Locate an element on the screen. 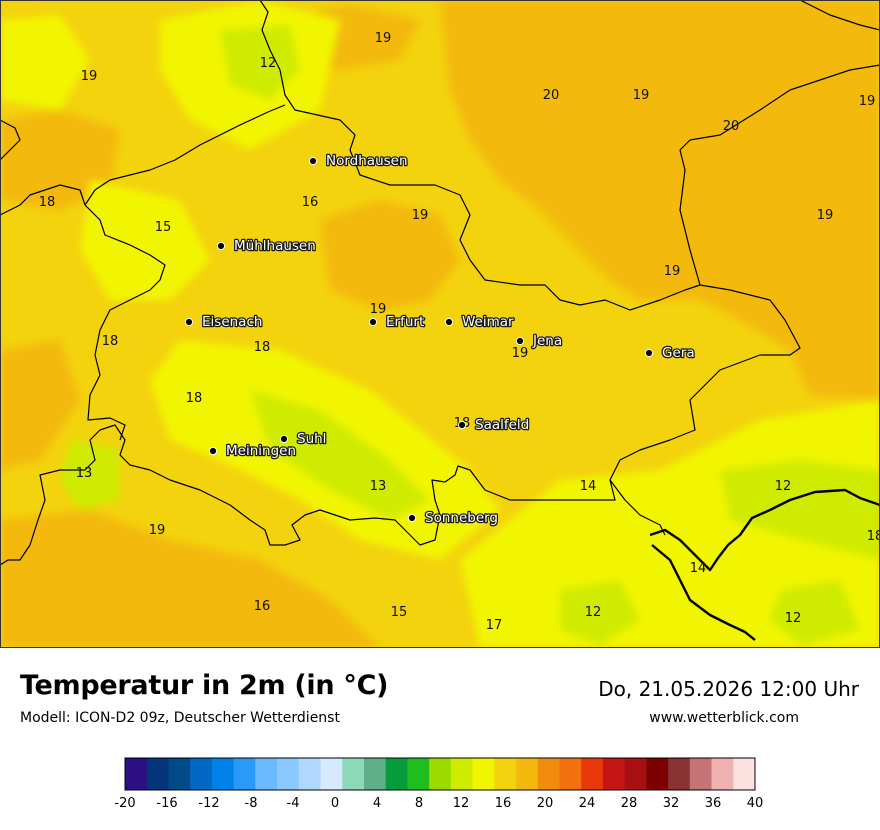 Image resolution: width=880 pixels, height=830 pixels. legend-frame is located at coordinates (440, 774).